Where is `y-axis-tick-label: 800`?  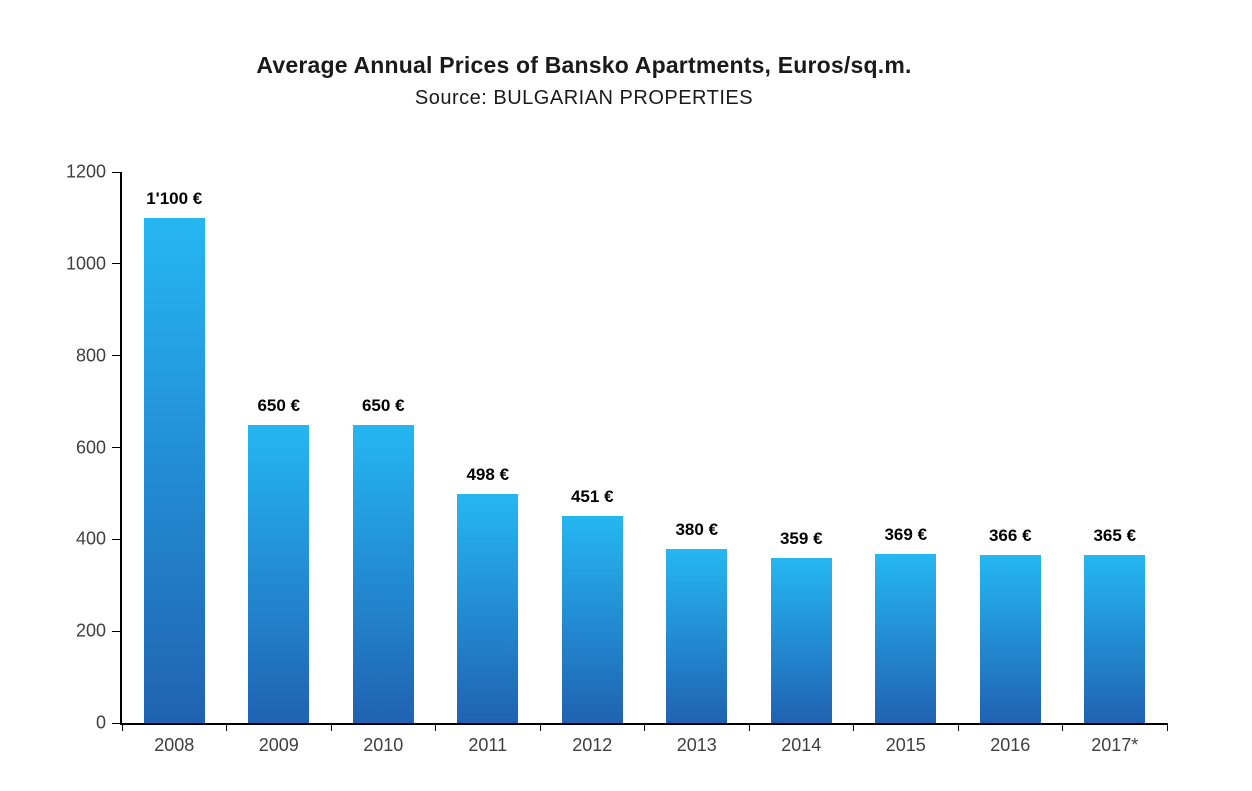
y-axis-tick-label: 800 is located at coordinates (90, 355).